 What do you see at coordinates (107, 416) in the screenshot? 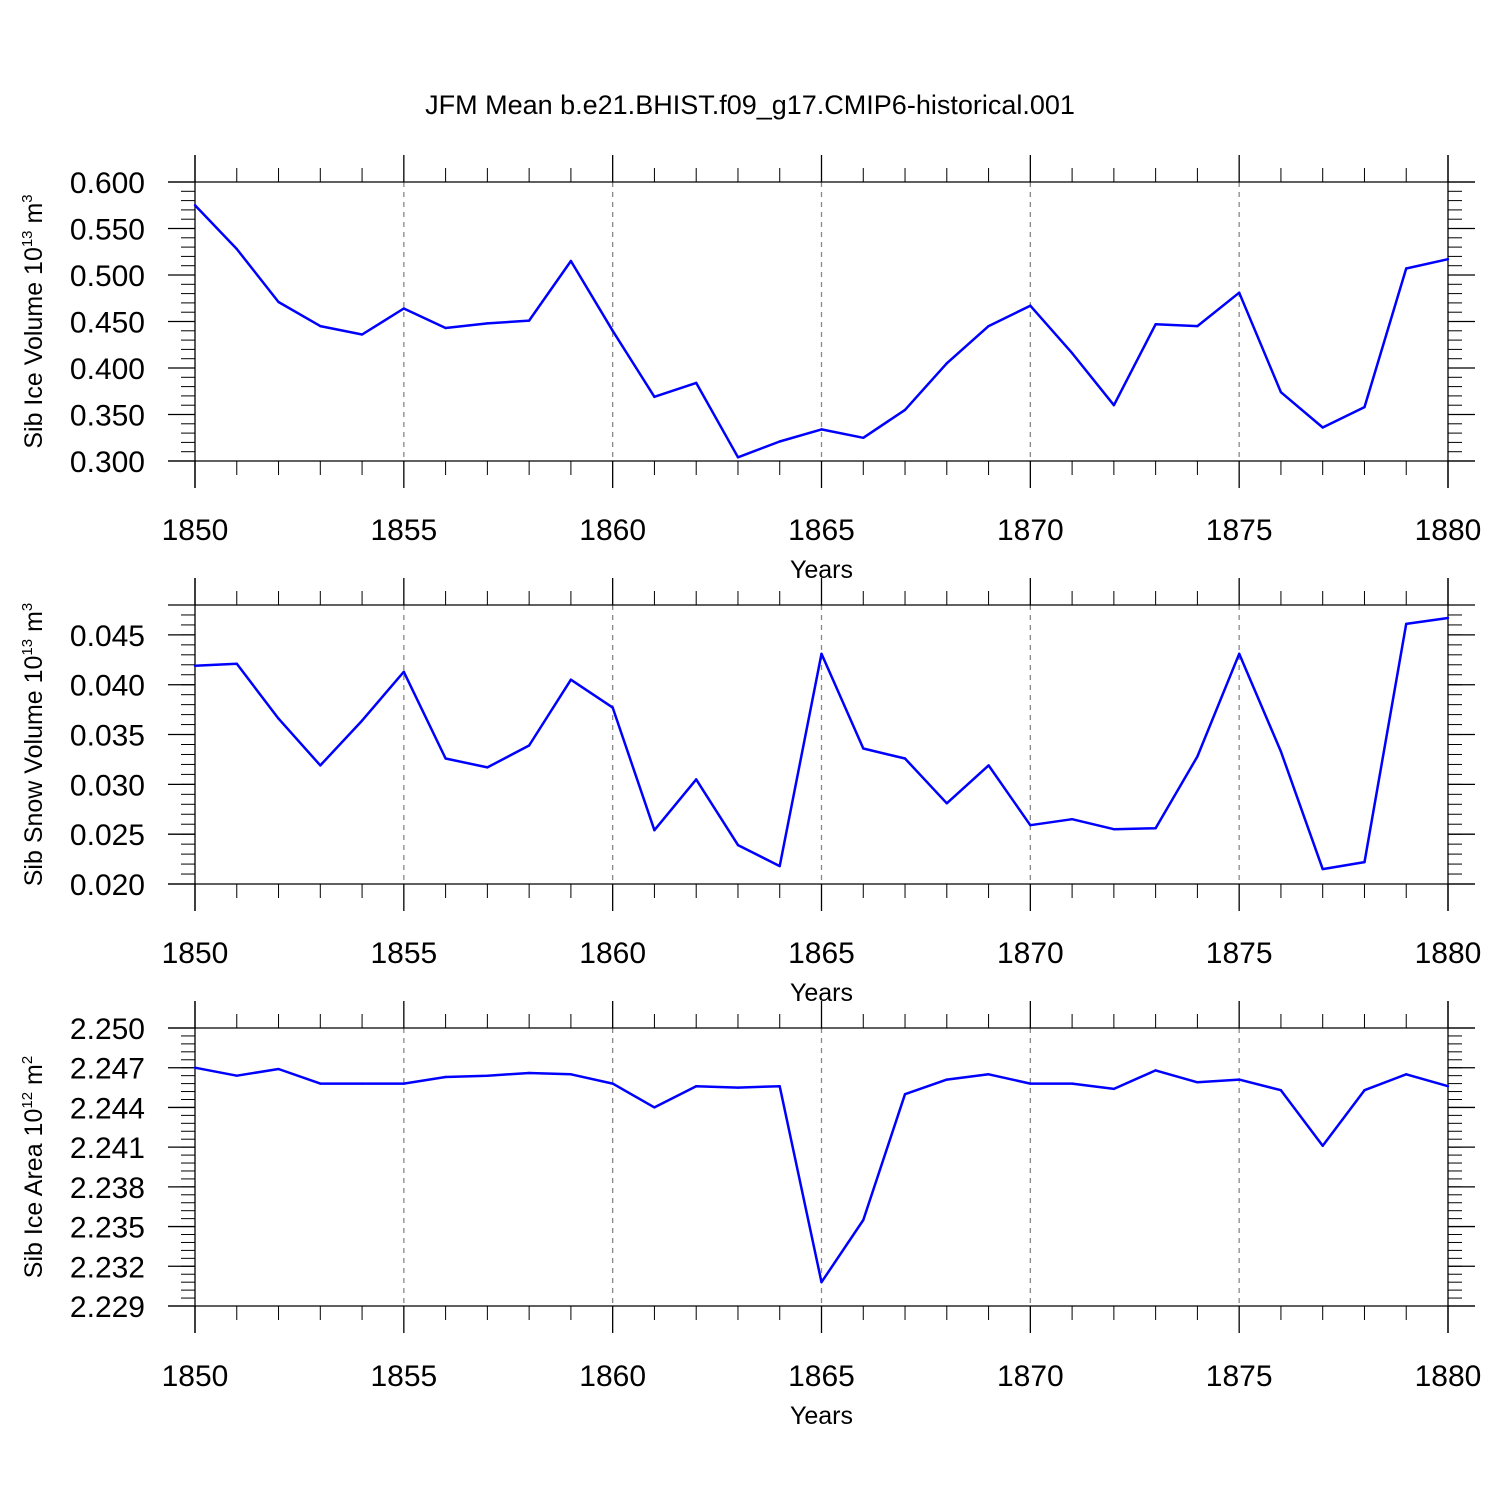
I see `y-tick-label: 0.350` at bounding box center [107, 416].